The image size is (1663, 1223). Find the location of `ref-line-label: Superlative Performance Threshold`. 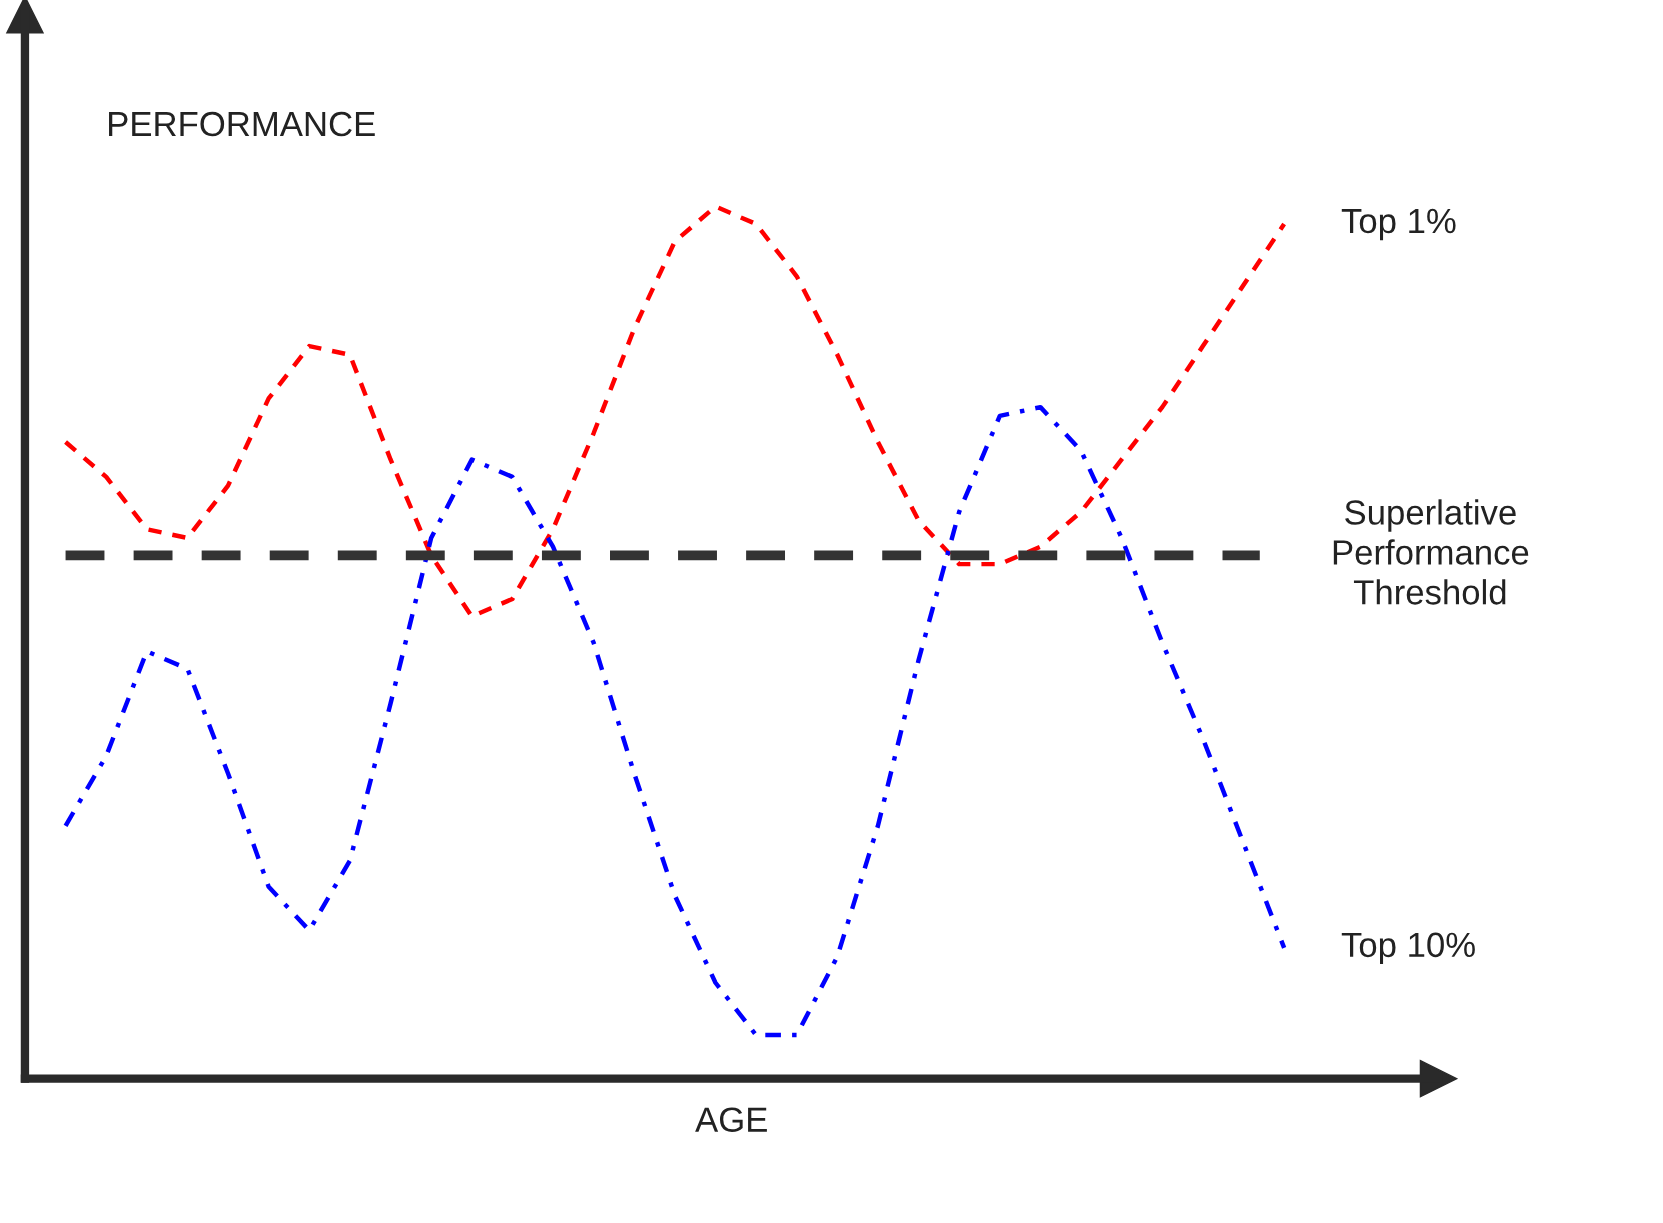

ref-line-label: Superlative Performance Threshold is located at coordinates (1431, 552).